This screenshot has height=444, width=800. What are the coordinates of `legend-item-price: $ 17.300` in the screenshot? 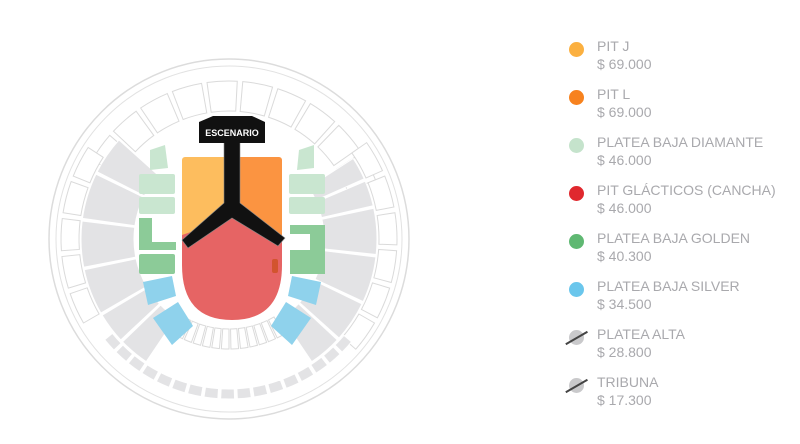 It's located at (624, 400).